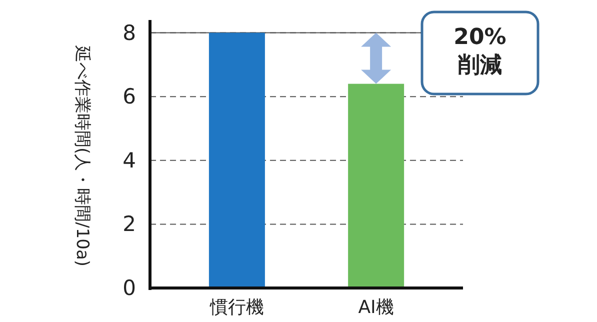  I want to click on y-tick-label: 2, so click(129, 224).